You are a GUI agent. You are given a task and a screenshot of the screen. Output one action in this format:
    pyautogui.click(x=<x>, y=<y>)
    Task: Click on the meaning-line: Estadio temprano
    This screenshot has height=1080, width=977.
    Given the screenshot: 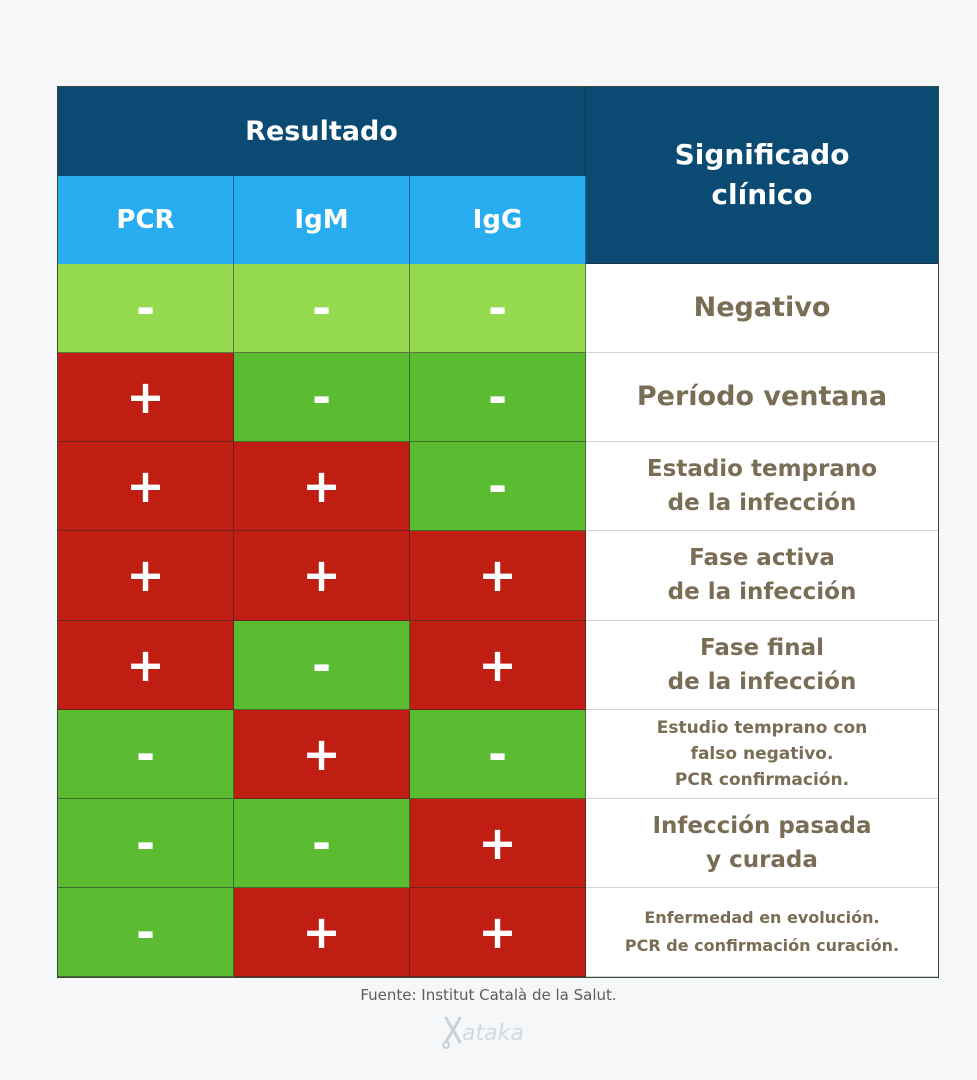 What is the action you would take?
    pyautogui.click(x=762, y=469)
    